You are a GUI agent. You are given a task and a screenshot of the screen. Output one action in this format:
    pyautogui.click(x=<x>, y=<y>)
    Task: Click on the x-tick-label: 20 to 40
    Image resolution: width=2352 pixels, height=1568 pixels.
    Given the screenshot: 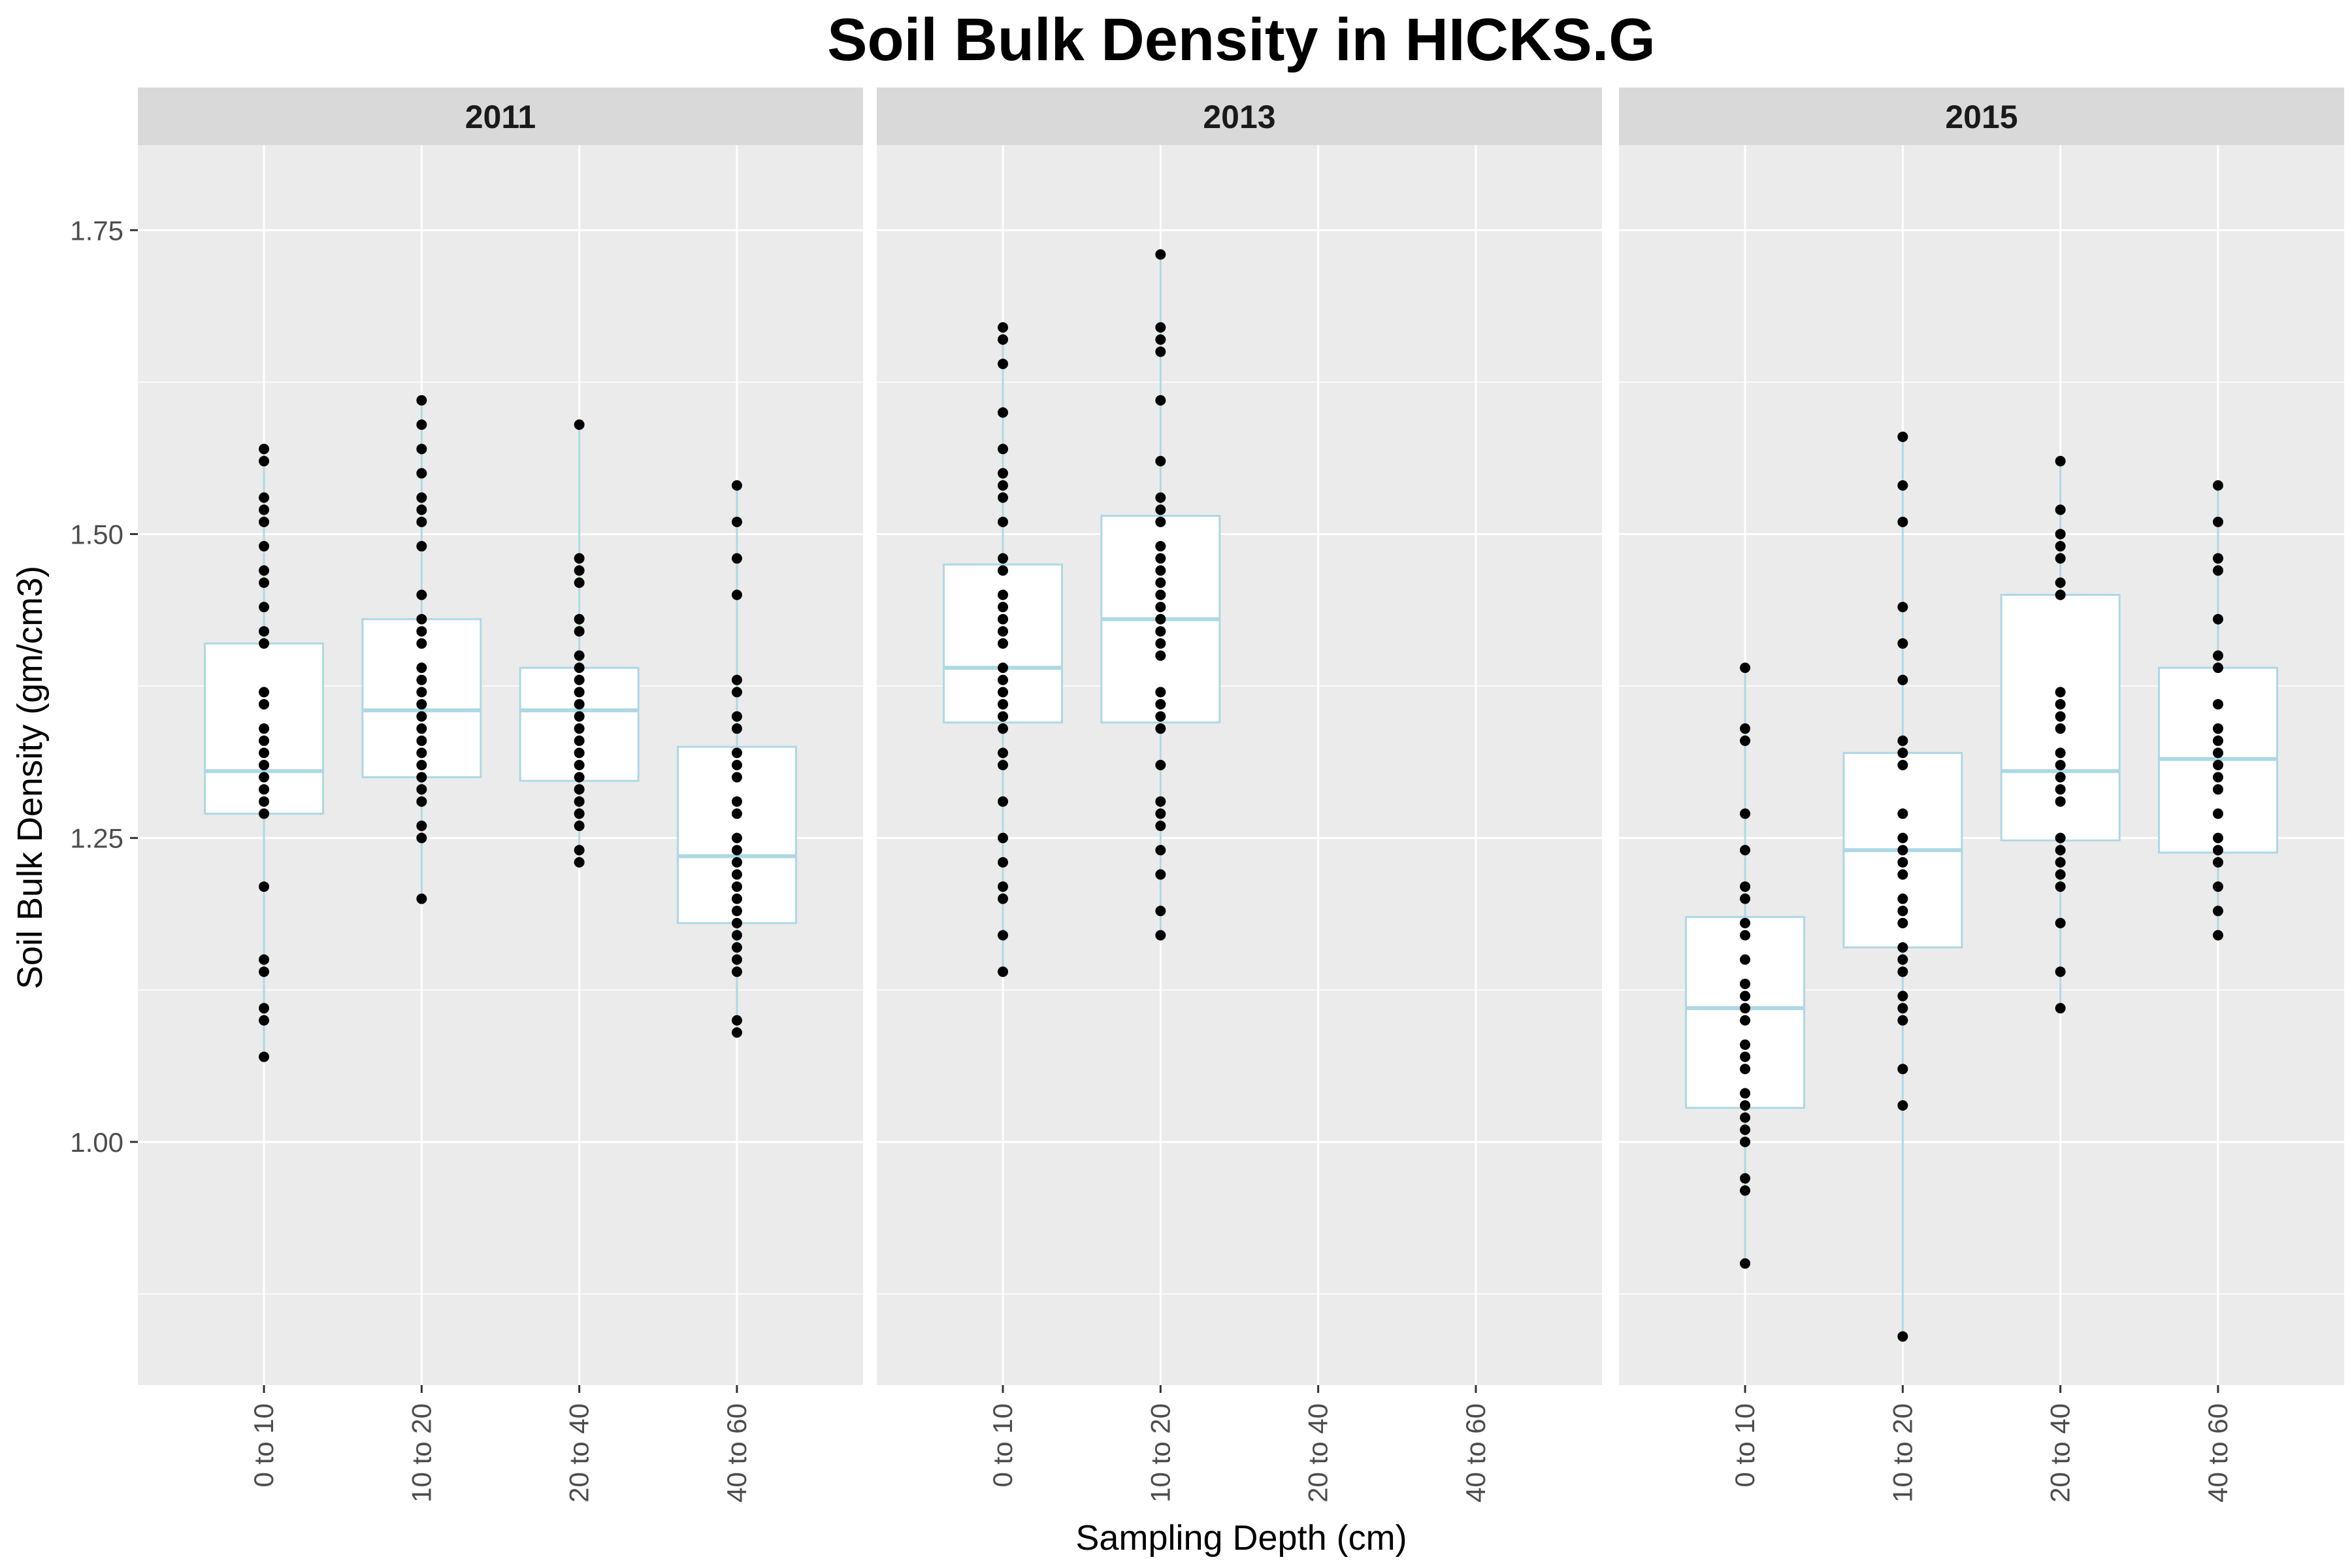 What is the action you would take?
    pyautogui.click(x=2060, y=1453)
    